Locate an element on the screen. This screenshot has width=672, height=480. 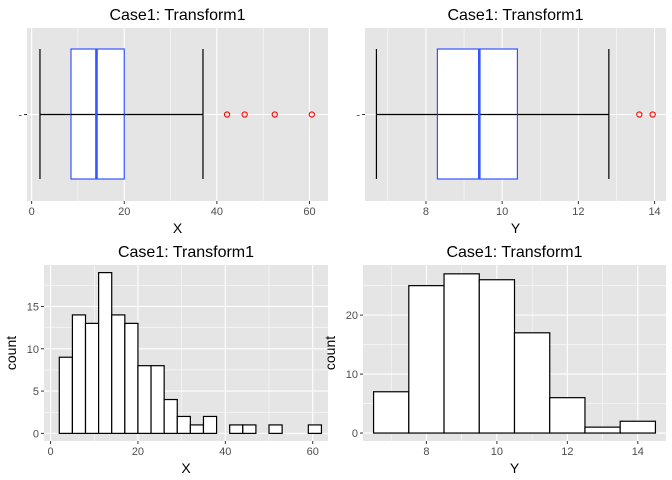
axis-ticks: 0 20 40 60 - is located at coordinates (166, 164).